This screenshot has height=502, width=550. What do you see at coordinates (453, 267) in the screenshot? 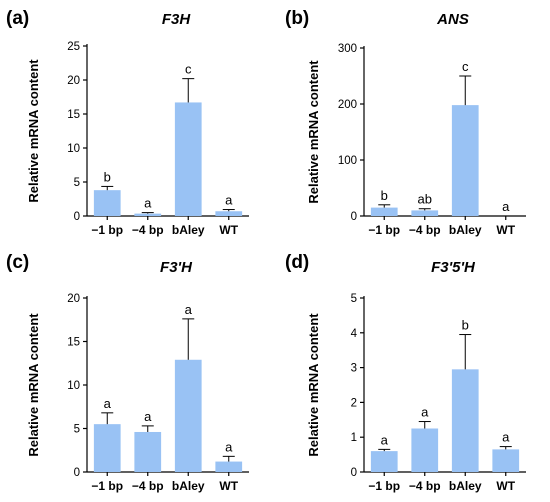
I see `chart-title: F3'5'H` at bounding box center [453, 267].